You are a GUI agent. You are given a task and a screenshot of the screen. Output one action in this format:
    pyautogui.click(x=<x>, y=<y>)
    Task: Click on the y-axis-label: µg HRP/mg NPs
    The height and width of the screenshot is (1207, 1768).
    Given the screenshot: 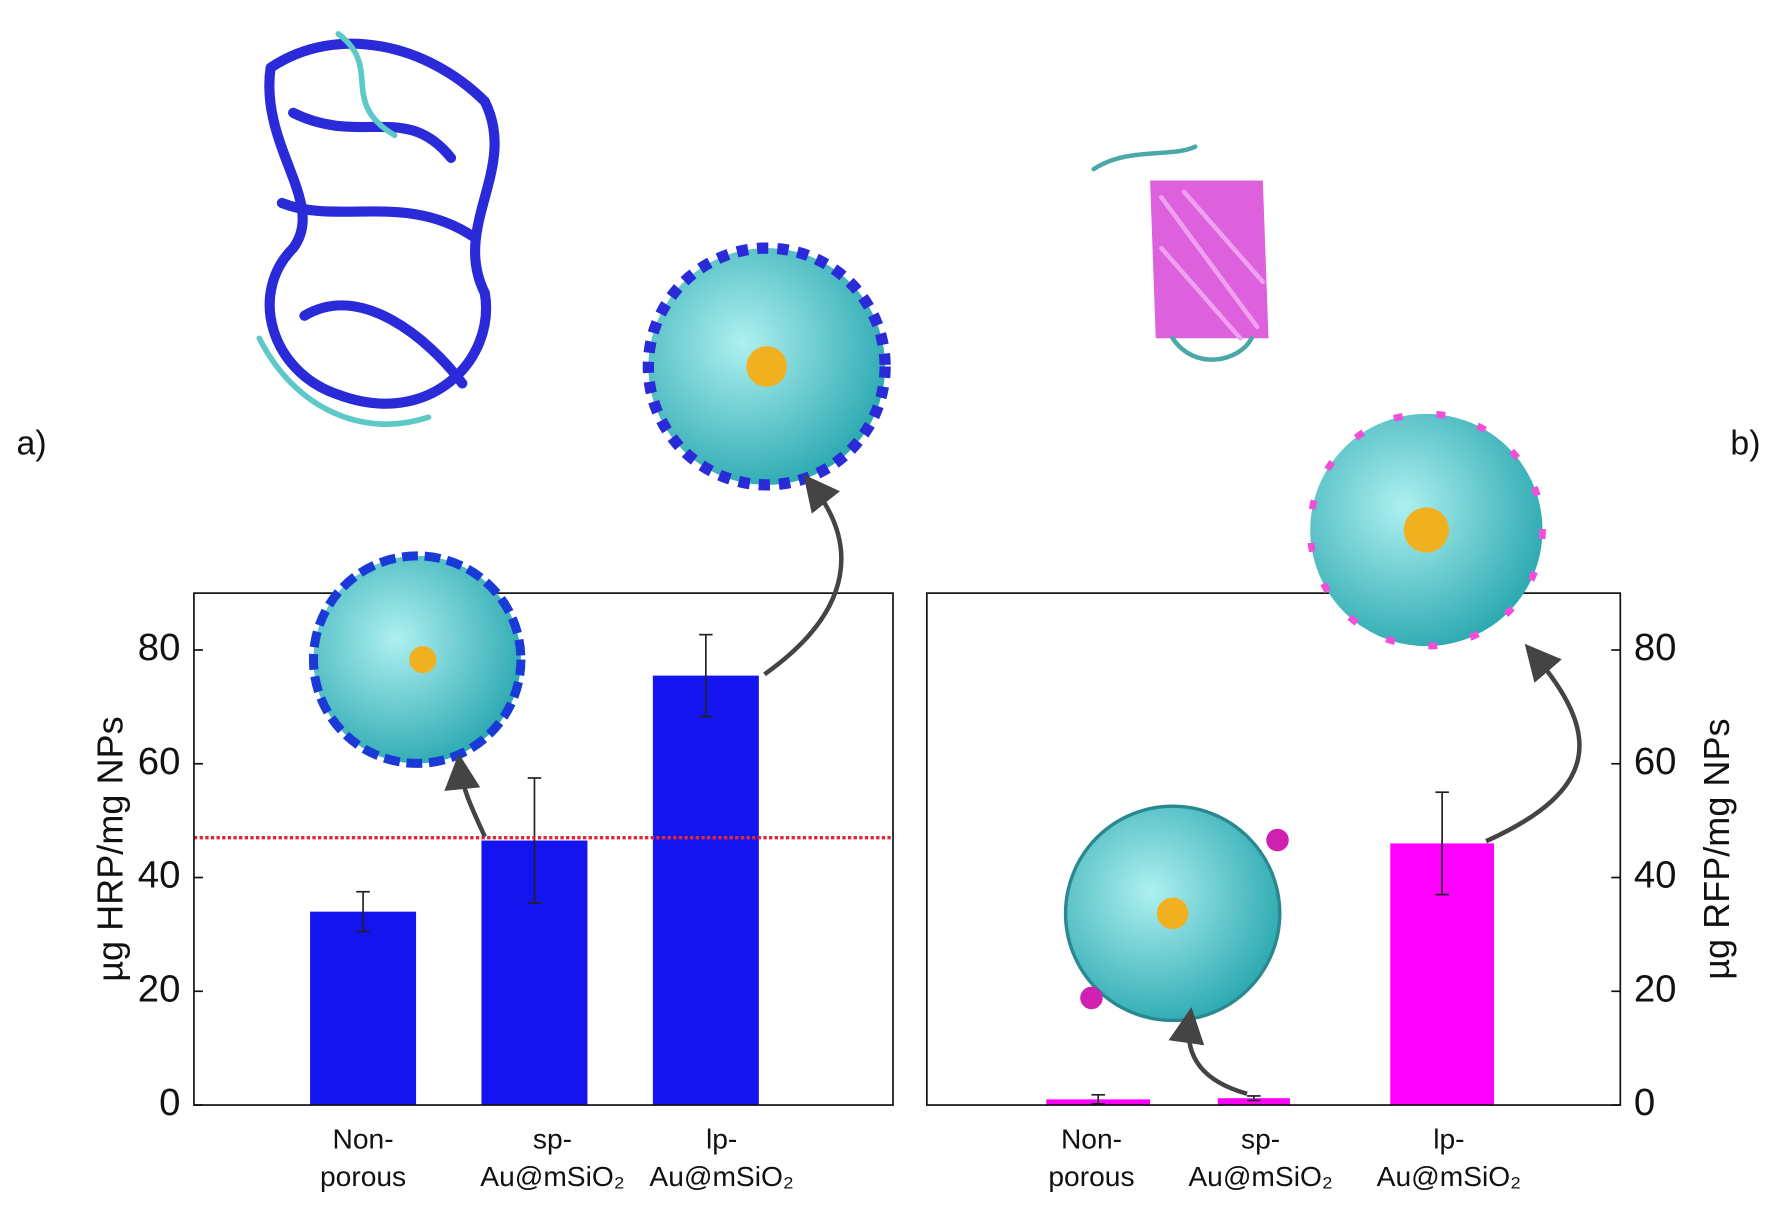 What is the action you would take?
    pyautogui.click(x=109, y=848)
    